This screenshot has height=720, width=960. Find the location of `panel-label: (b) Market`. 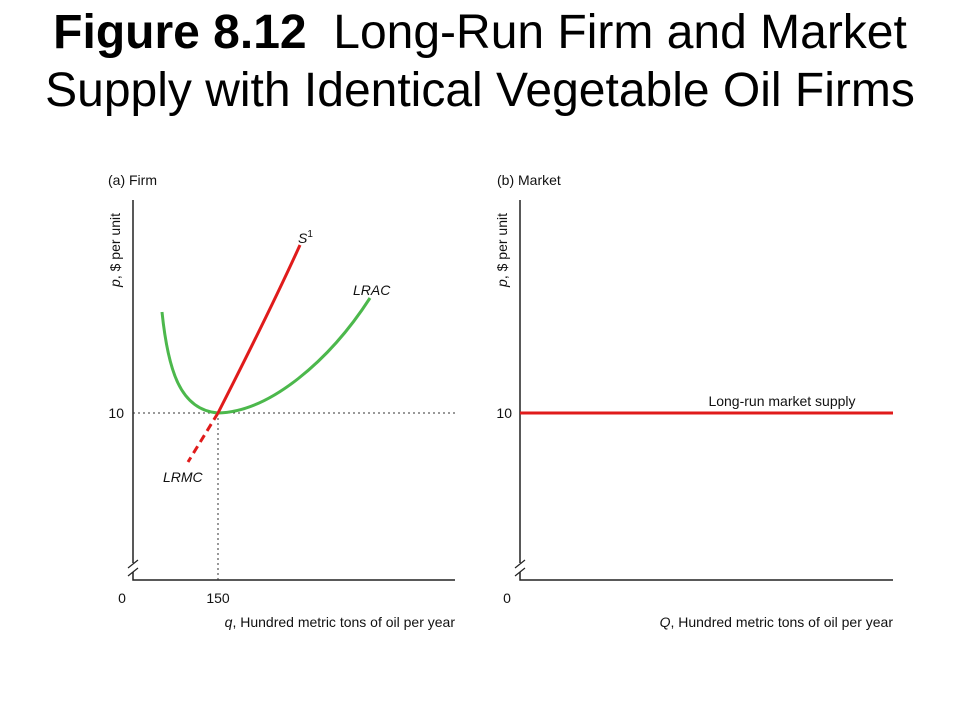

panel-label: (b) Market is located at coordinates (529, 180).